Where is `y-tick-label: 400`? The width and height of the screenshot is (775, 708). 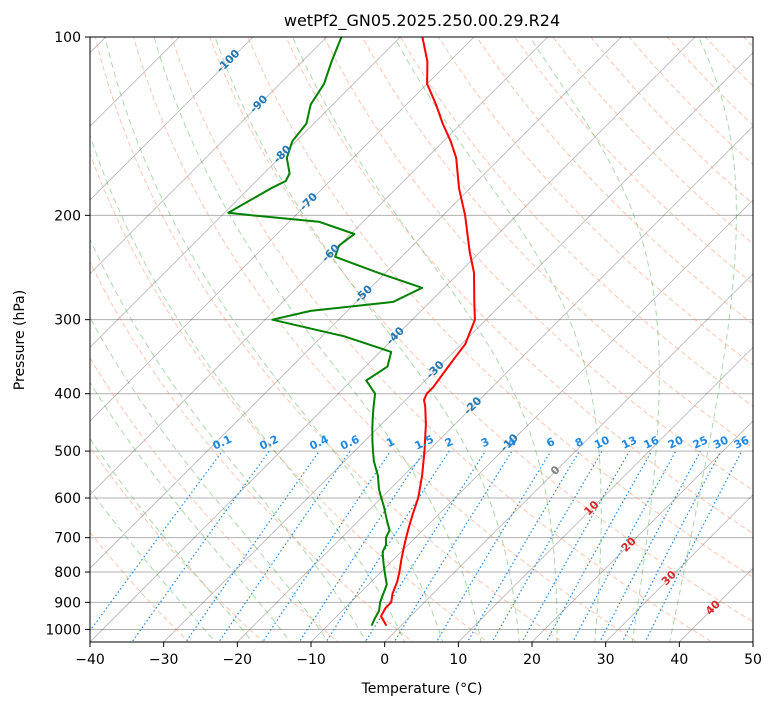
y-tick-label: 400 is located at coordinates (67, 395).